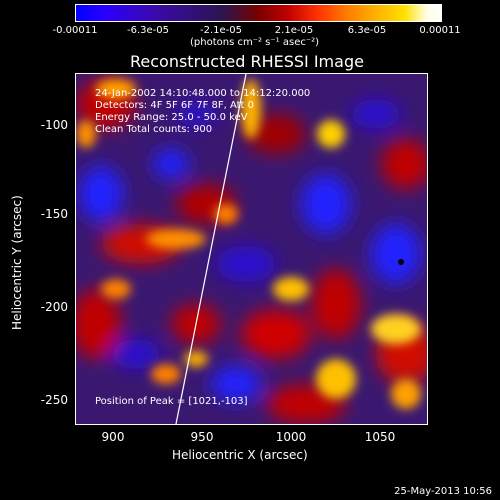  What do you see at coordinates (54, 307) in the screenshot?
I see `y-tick-label: -200` at bounding box center [54, 307].